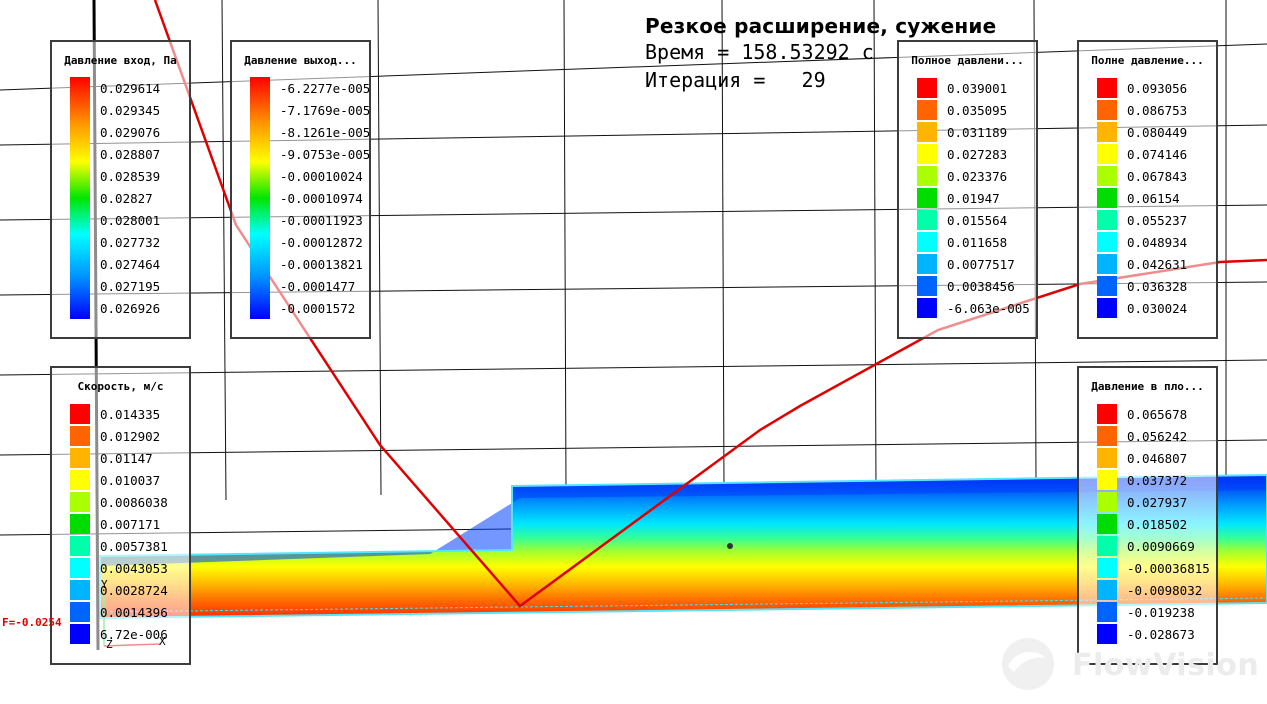 The height and width of the screenshot is (704, 1267). What do you see at coordinates (1157, 458) in the screenshot?
I see `legend-value: 0.046807` at bounding box center [1157, 458].